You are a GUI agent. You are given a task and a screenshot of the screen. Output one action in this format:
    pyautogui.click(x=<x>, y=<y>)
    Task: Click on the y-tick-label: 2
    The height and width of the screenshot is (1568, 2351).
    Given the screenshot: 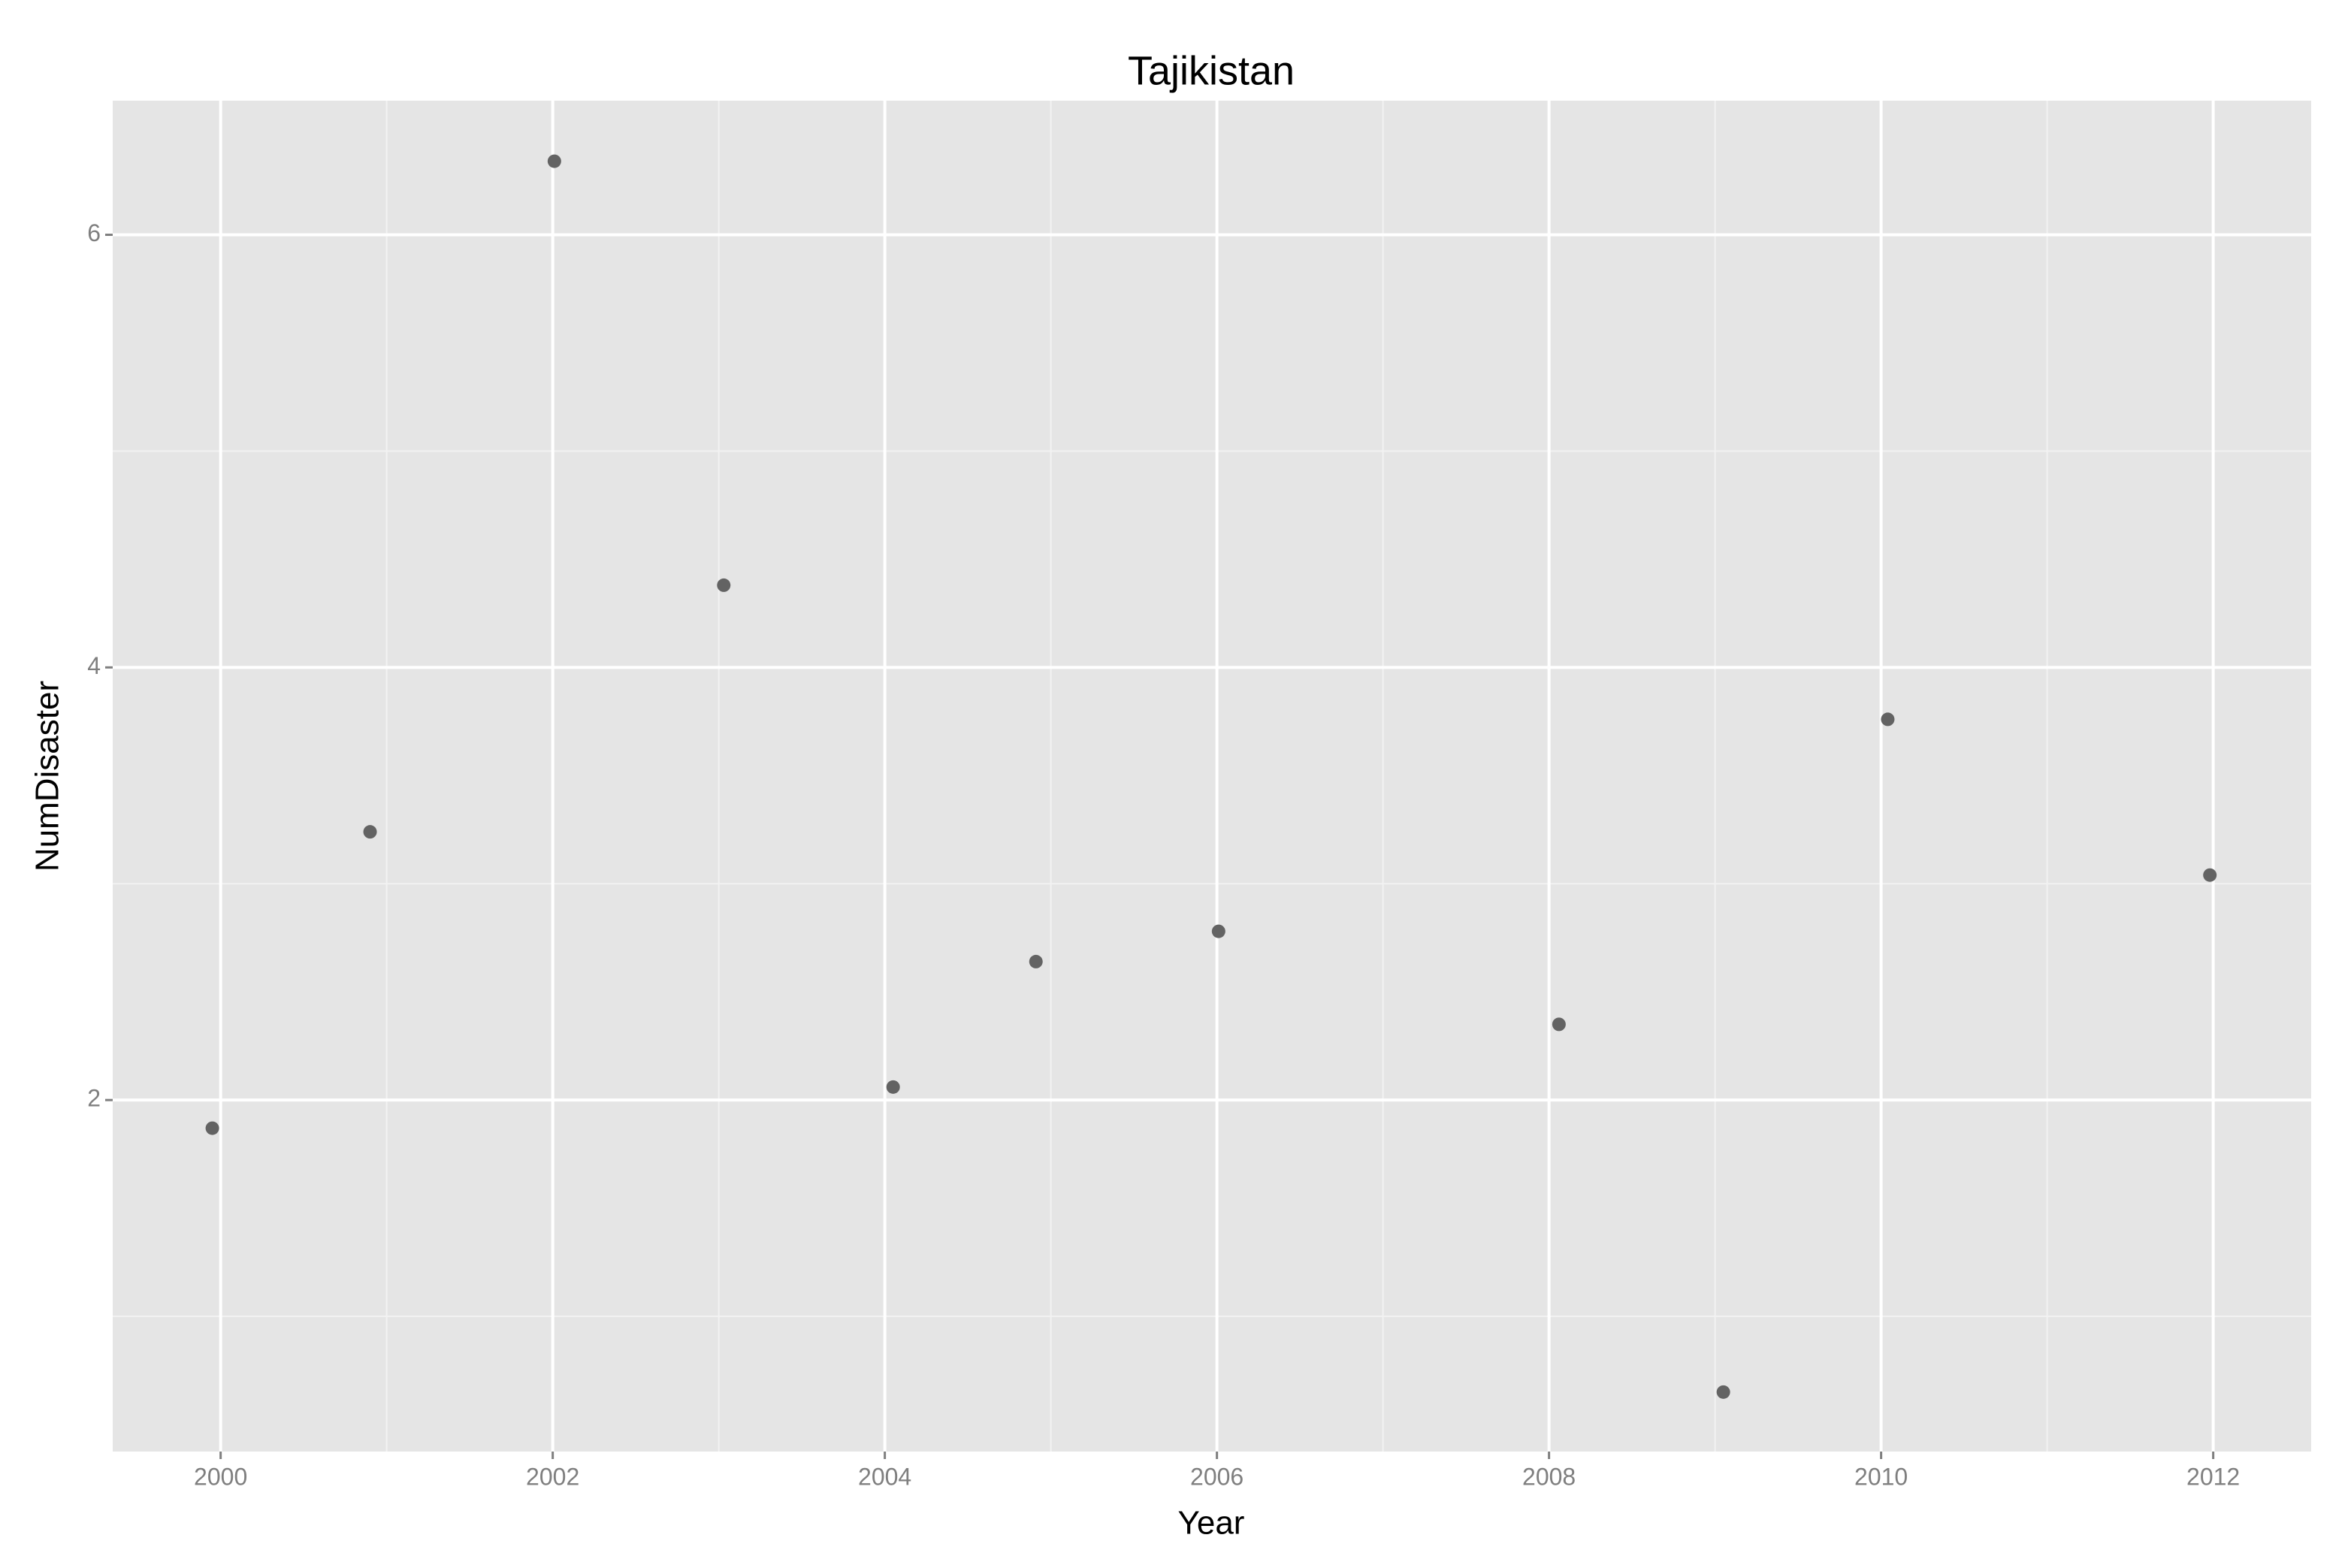 What is the action you would take?
    pyautogui.click(x=94, y=1098)
    